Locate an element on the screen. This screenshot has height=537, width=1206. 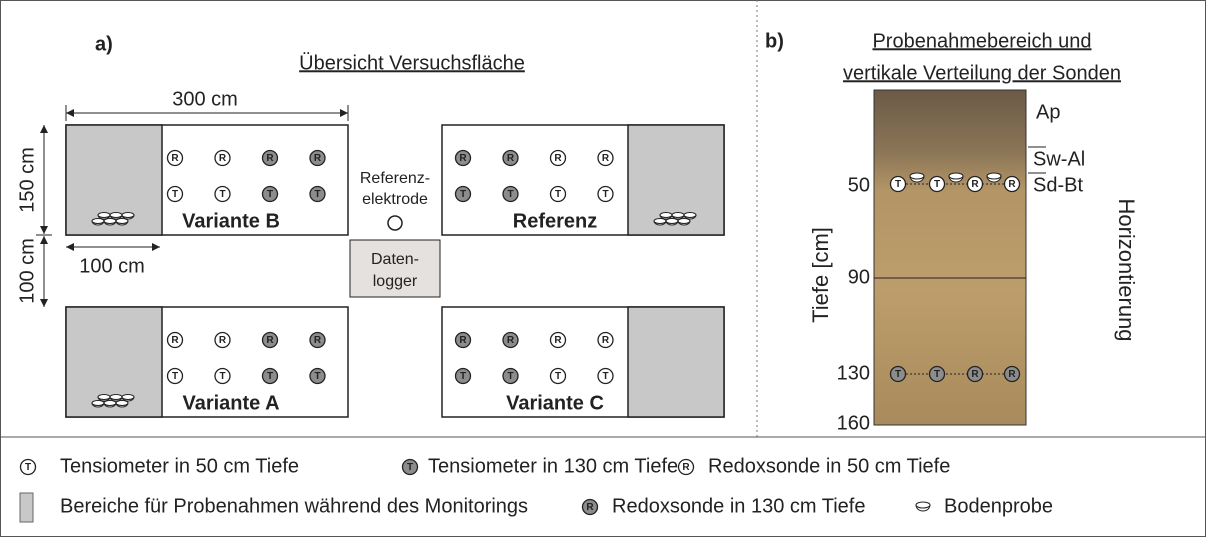
axis-label: Horizontierung is located at coordinates (1126, 269).